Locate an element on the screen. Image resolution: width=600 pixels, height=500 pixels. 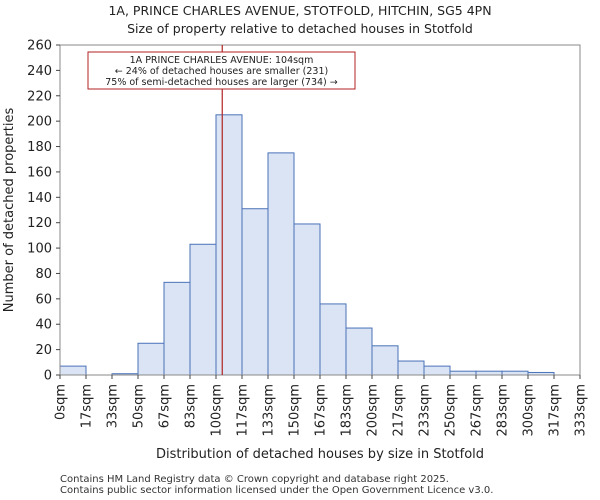
x-tick-label: 33sqm is located at coordinates (113, 406).